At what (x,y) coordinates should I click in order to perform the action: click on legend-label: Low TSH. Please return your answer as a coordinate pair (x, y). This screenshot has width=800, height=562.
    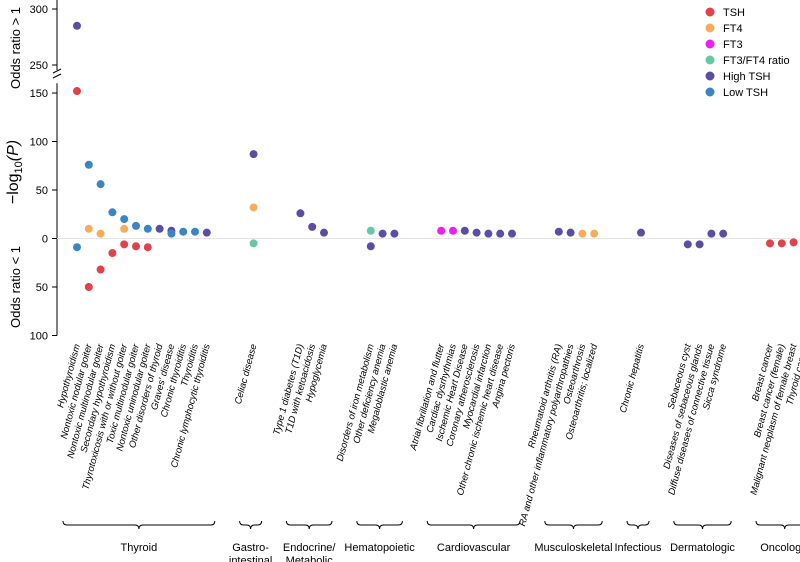
    Looking at the image, I should click on (745, 93).